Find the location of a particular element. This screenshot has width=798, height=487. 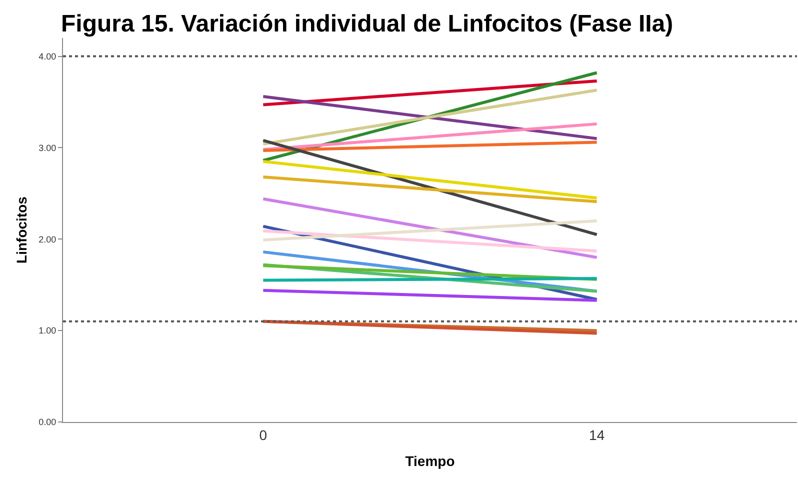

y-tick-label: 1.00 is located at coordinates (47, 331).